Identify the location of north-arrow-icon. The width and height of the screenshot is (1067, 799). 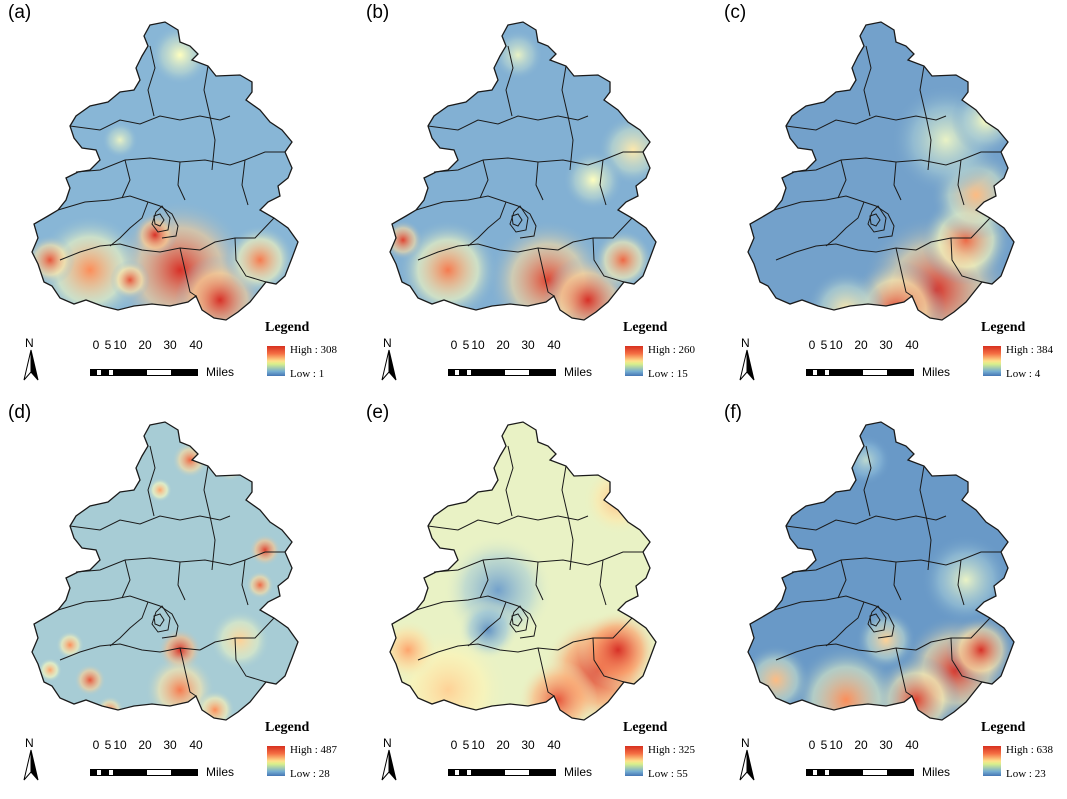
(747, 765).